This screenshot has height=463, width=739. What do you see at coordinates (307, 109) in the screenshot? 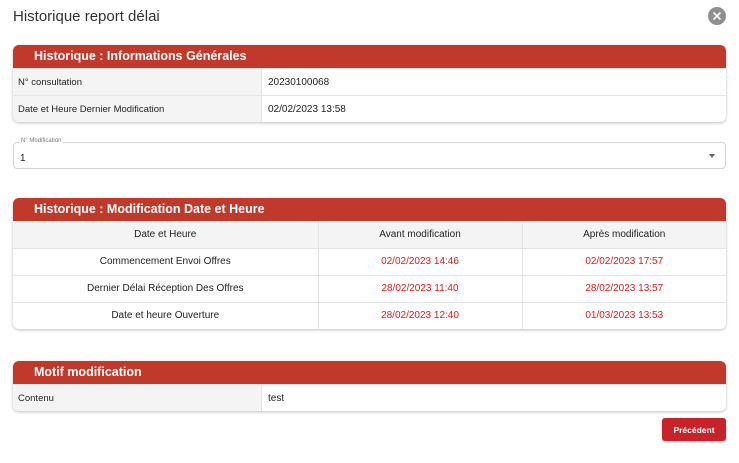
I see `info-value: 02/02/2023 13:58` at bounding box center [307, 109].